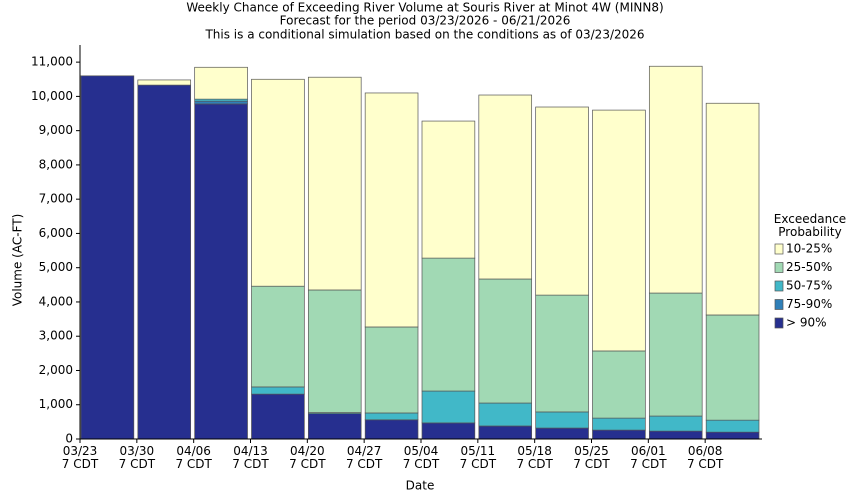  I want to click on x-tick-label: 06/08 7 CDT, so click(705, 457).